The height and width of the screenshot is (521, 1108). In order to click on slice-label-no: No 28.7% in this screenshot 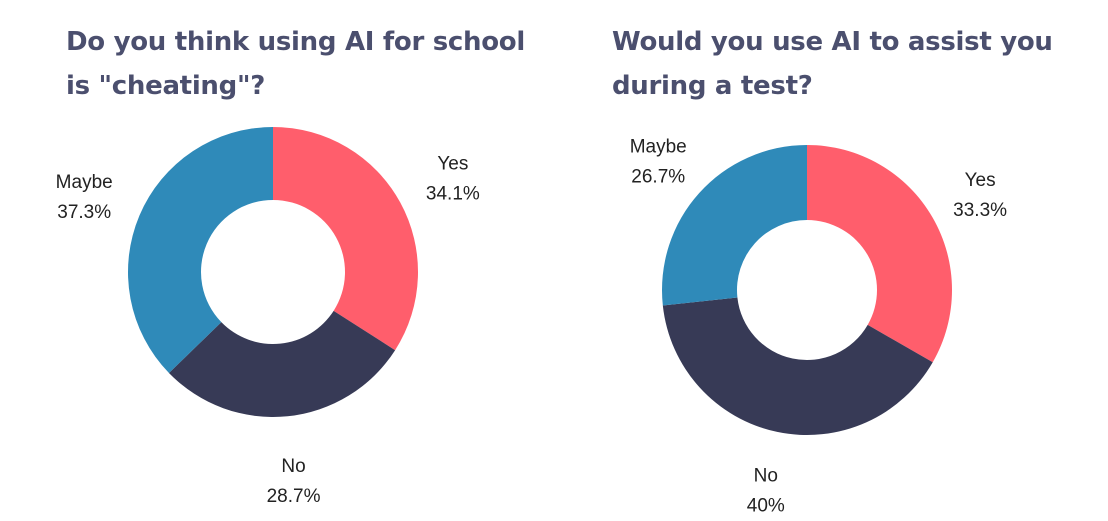, I will do `click(294, 481)`.